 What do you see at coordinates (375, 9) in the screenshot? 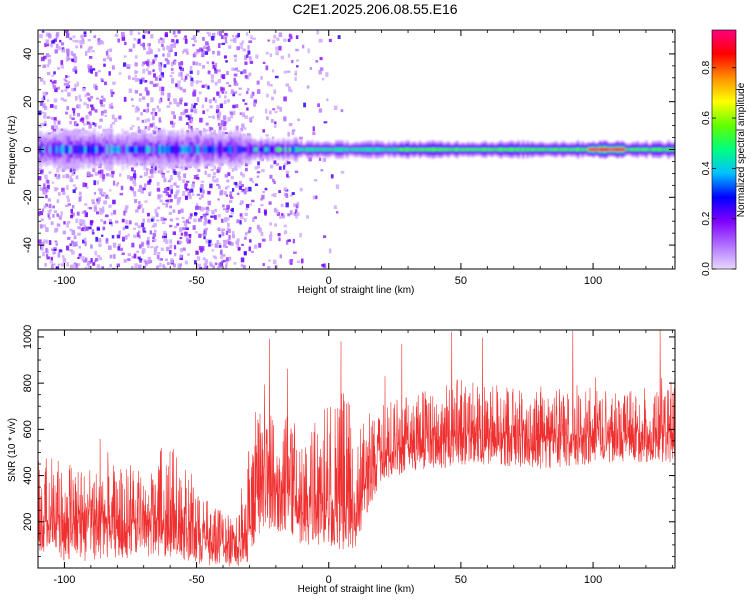
I see `figure-title: C2E1.2025.206.08.55.E16` at bounding box center [375, 9].